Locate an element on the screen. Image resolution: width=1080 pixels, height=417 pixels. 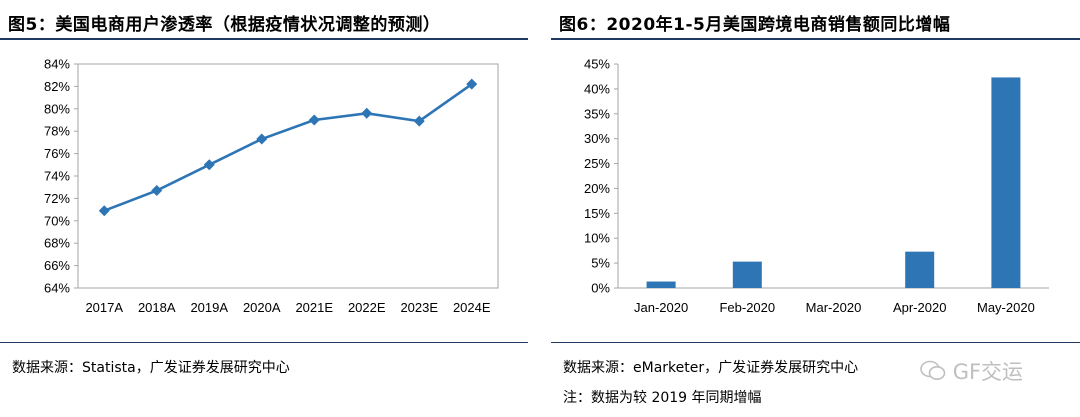
right-figure-title: 图6：2020年1-5月美国跨境电商销售额同比增幅 is located at coordinates (755, 25).